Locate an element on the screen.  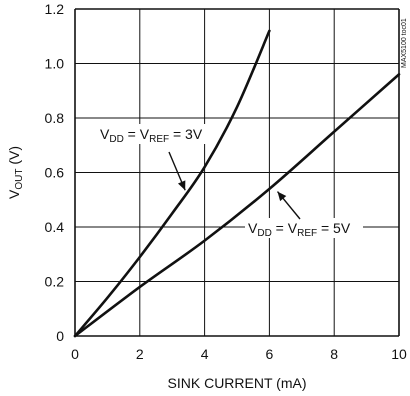
x-axis-label: SINK CURRENT (mA) is located at coordinates (237, 383).